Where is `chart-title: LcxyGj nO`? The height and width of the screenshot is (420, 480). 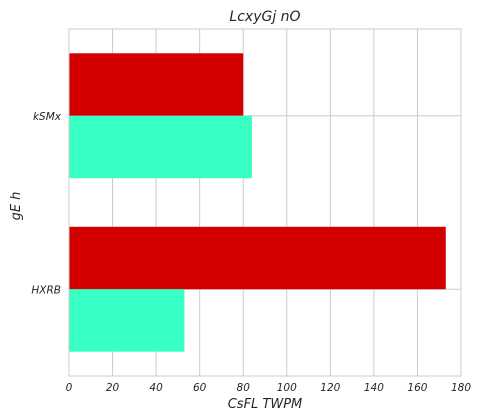
chart-title: LcxyGj nO is located at coordinates (264, 17).